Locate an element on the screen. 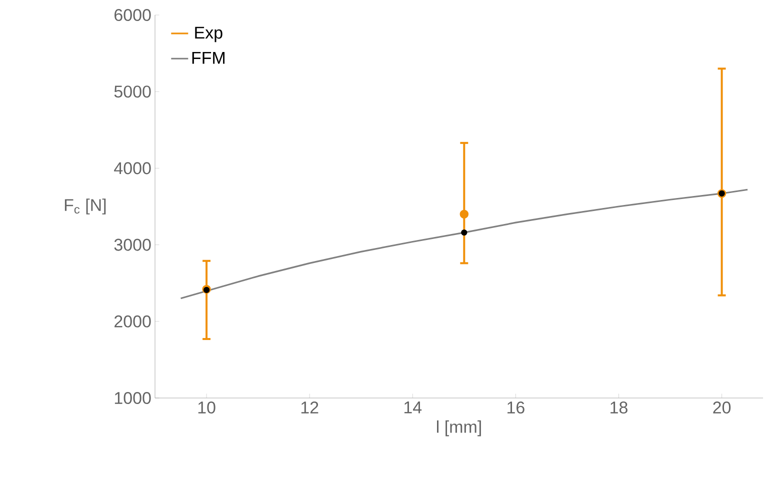 This screenshot has height=481, width=766. y-tick-label: 5000 is located at coordinates (132, 92).